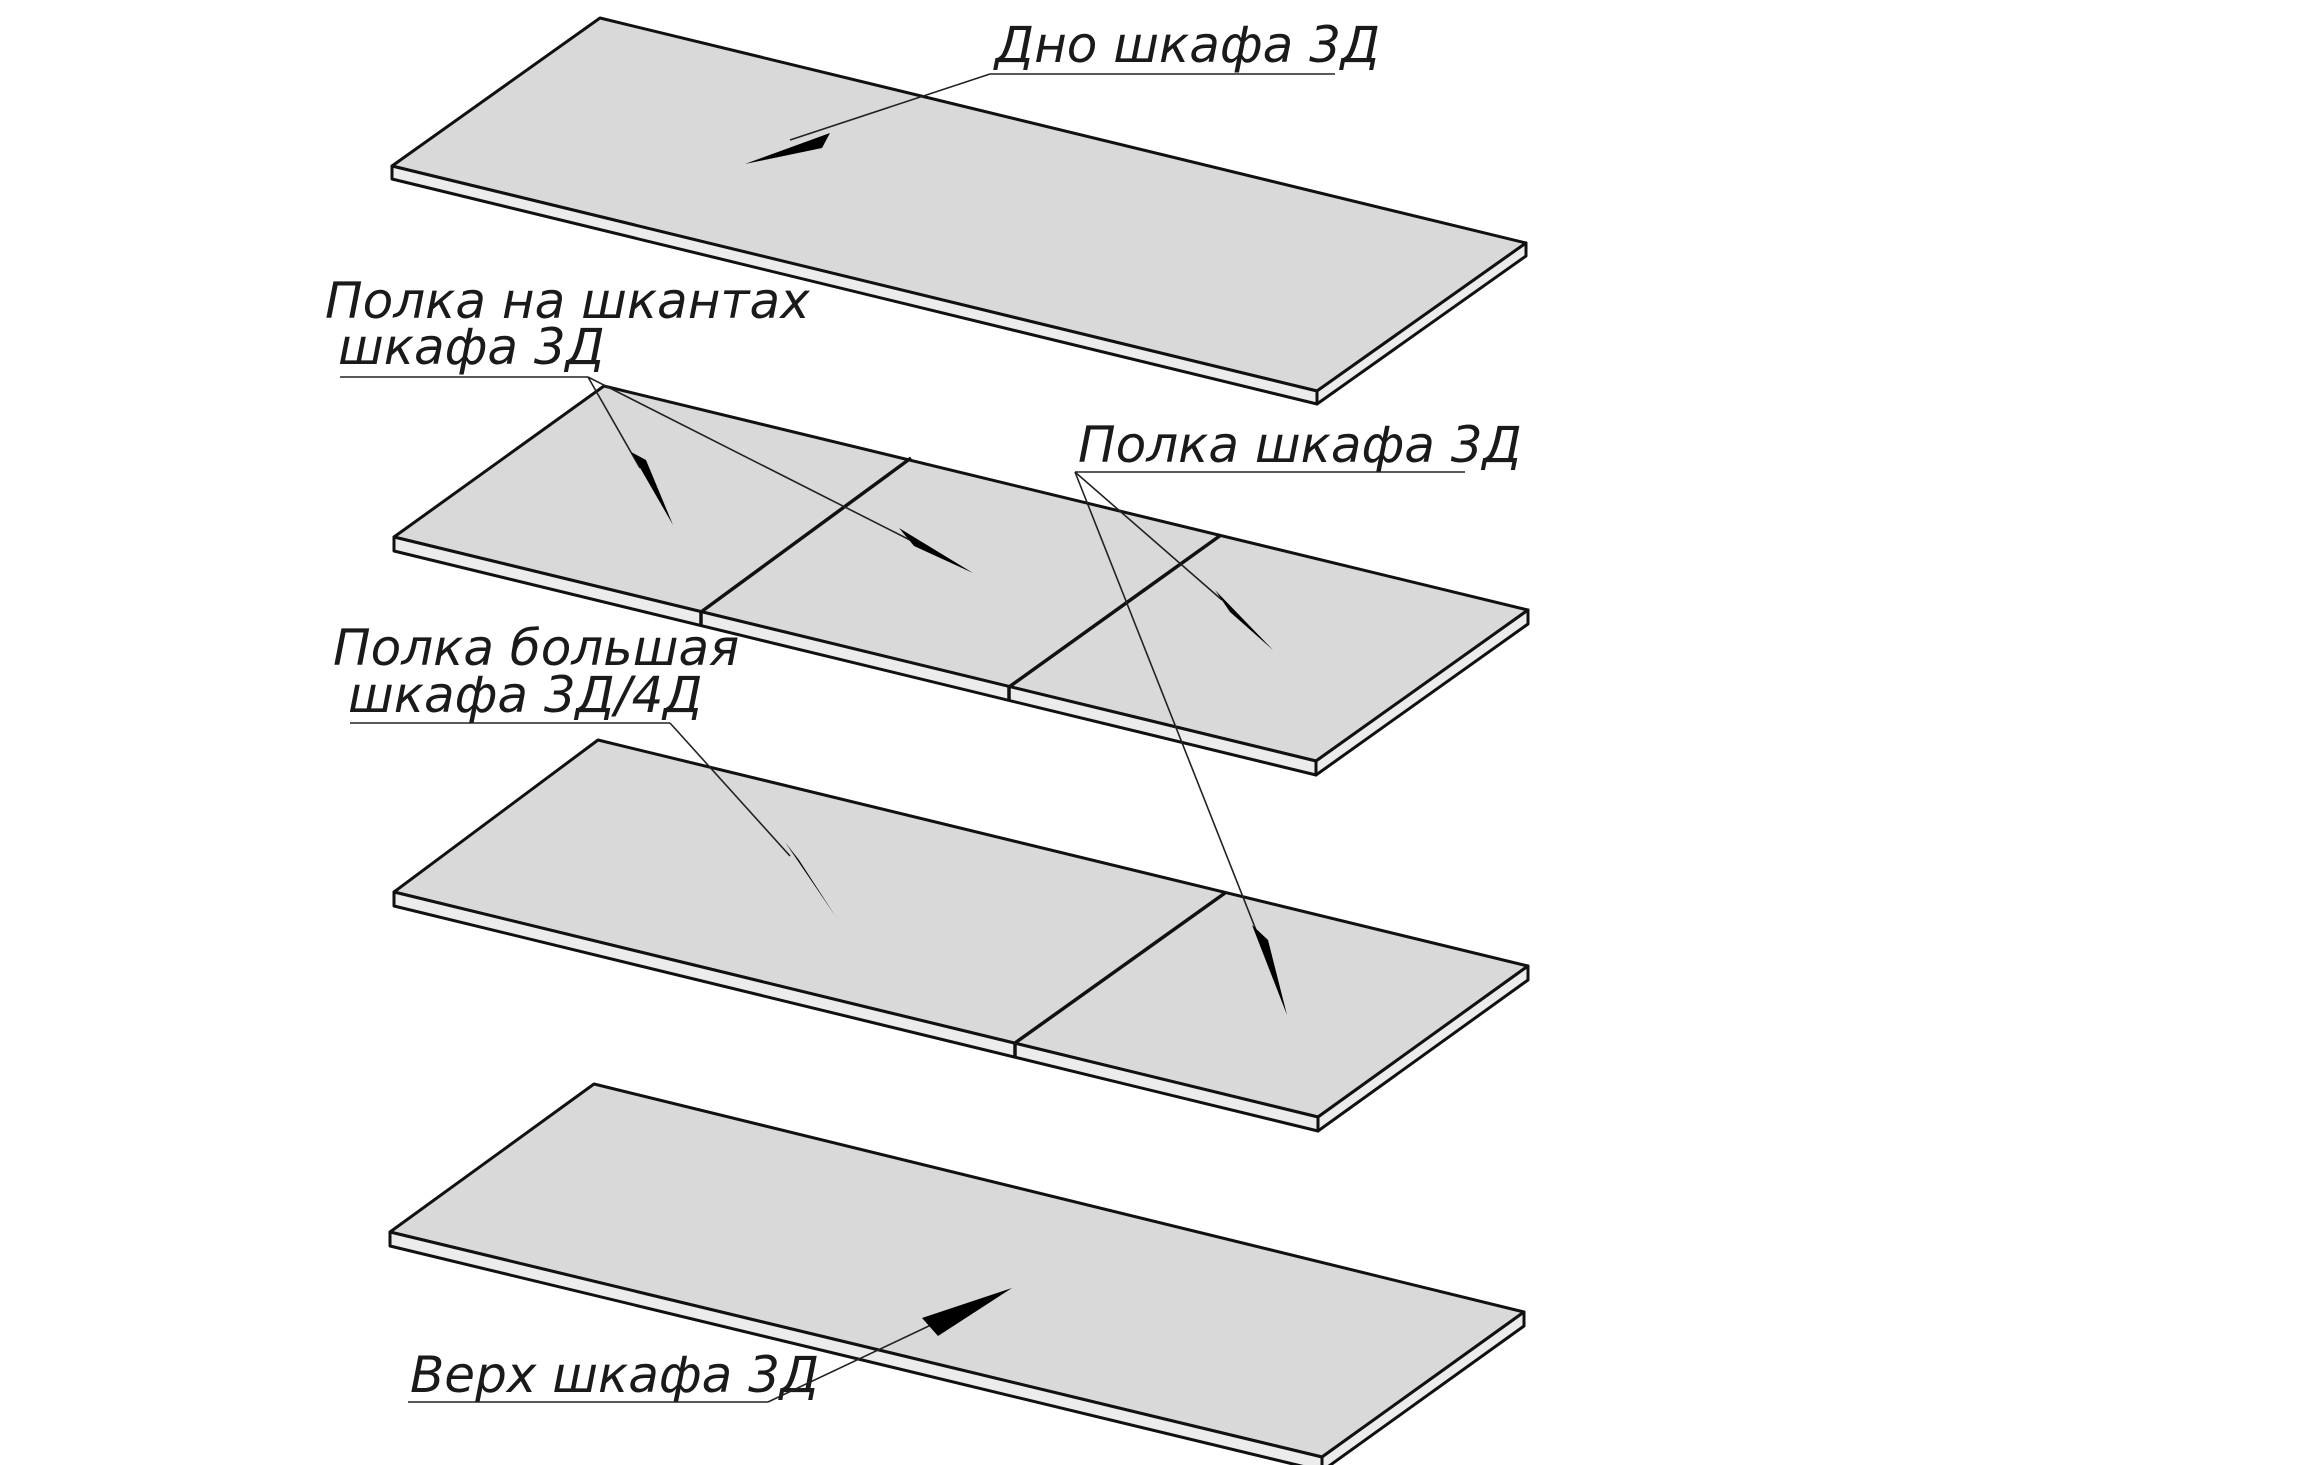 The width and height of the screenshot is (2318, 1465). What do you see at coordinates (1300, 445) in the screenshot?
I see `label-shelf: Полка шкафа 3Д` at bounding box center [1300, 445].